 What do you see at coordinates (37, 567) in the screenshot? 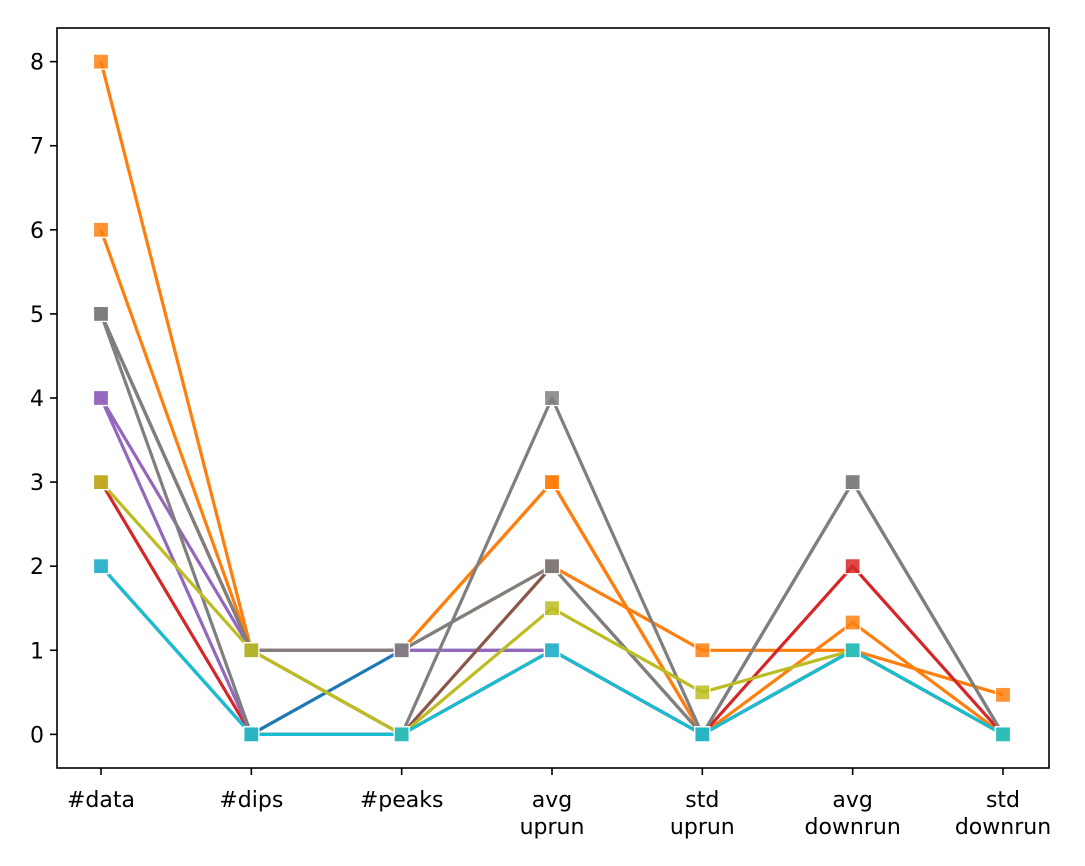
I see `y-tick-label-2: 2` at bounding box center [37, 567].